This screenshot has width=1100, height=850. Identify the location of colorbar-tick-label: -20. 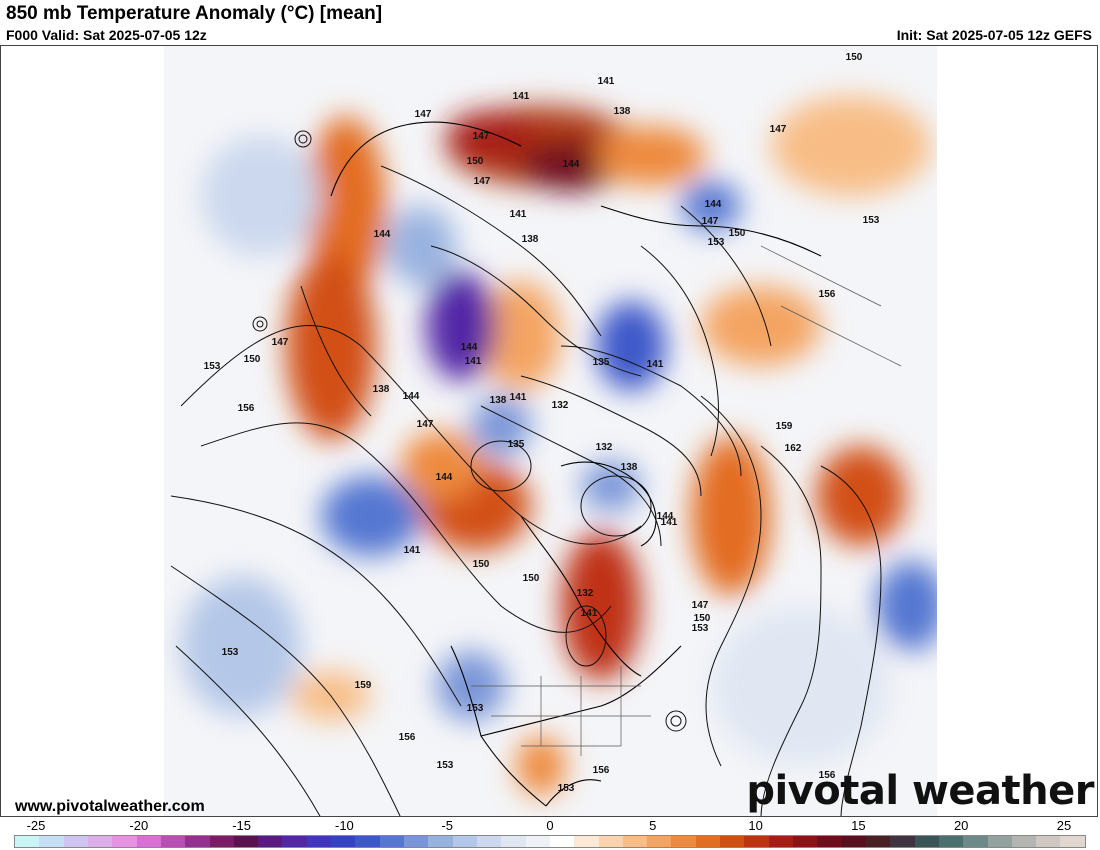
(139, 825).